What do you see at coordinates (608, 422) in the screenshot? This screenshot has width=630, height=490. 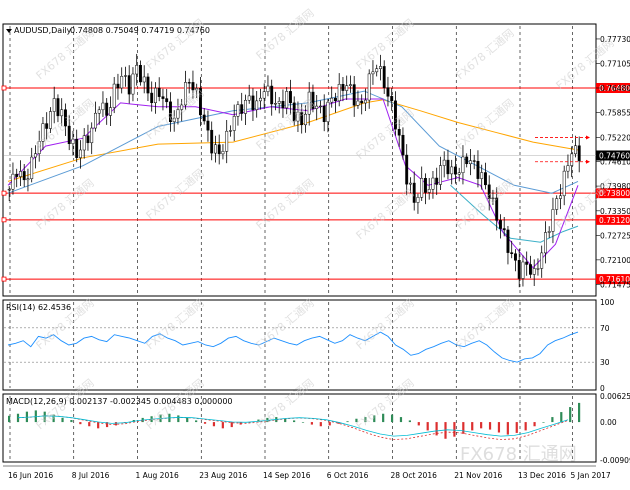 I see `macd-tick-label: 0.00` at bounding box center [608, 422].